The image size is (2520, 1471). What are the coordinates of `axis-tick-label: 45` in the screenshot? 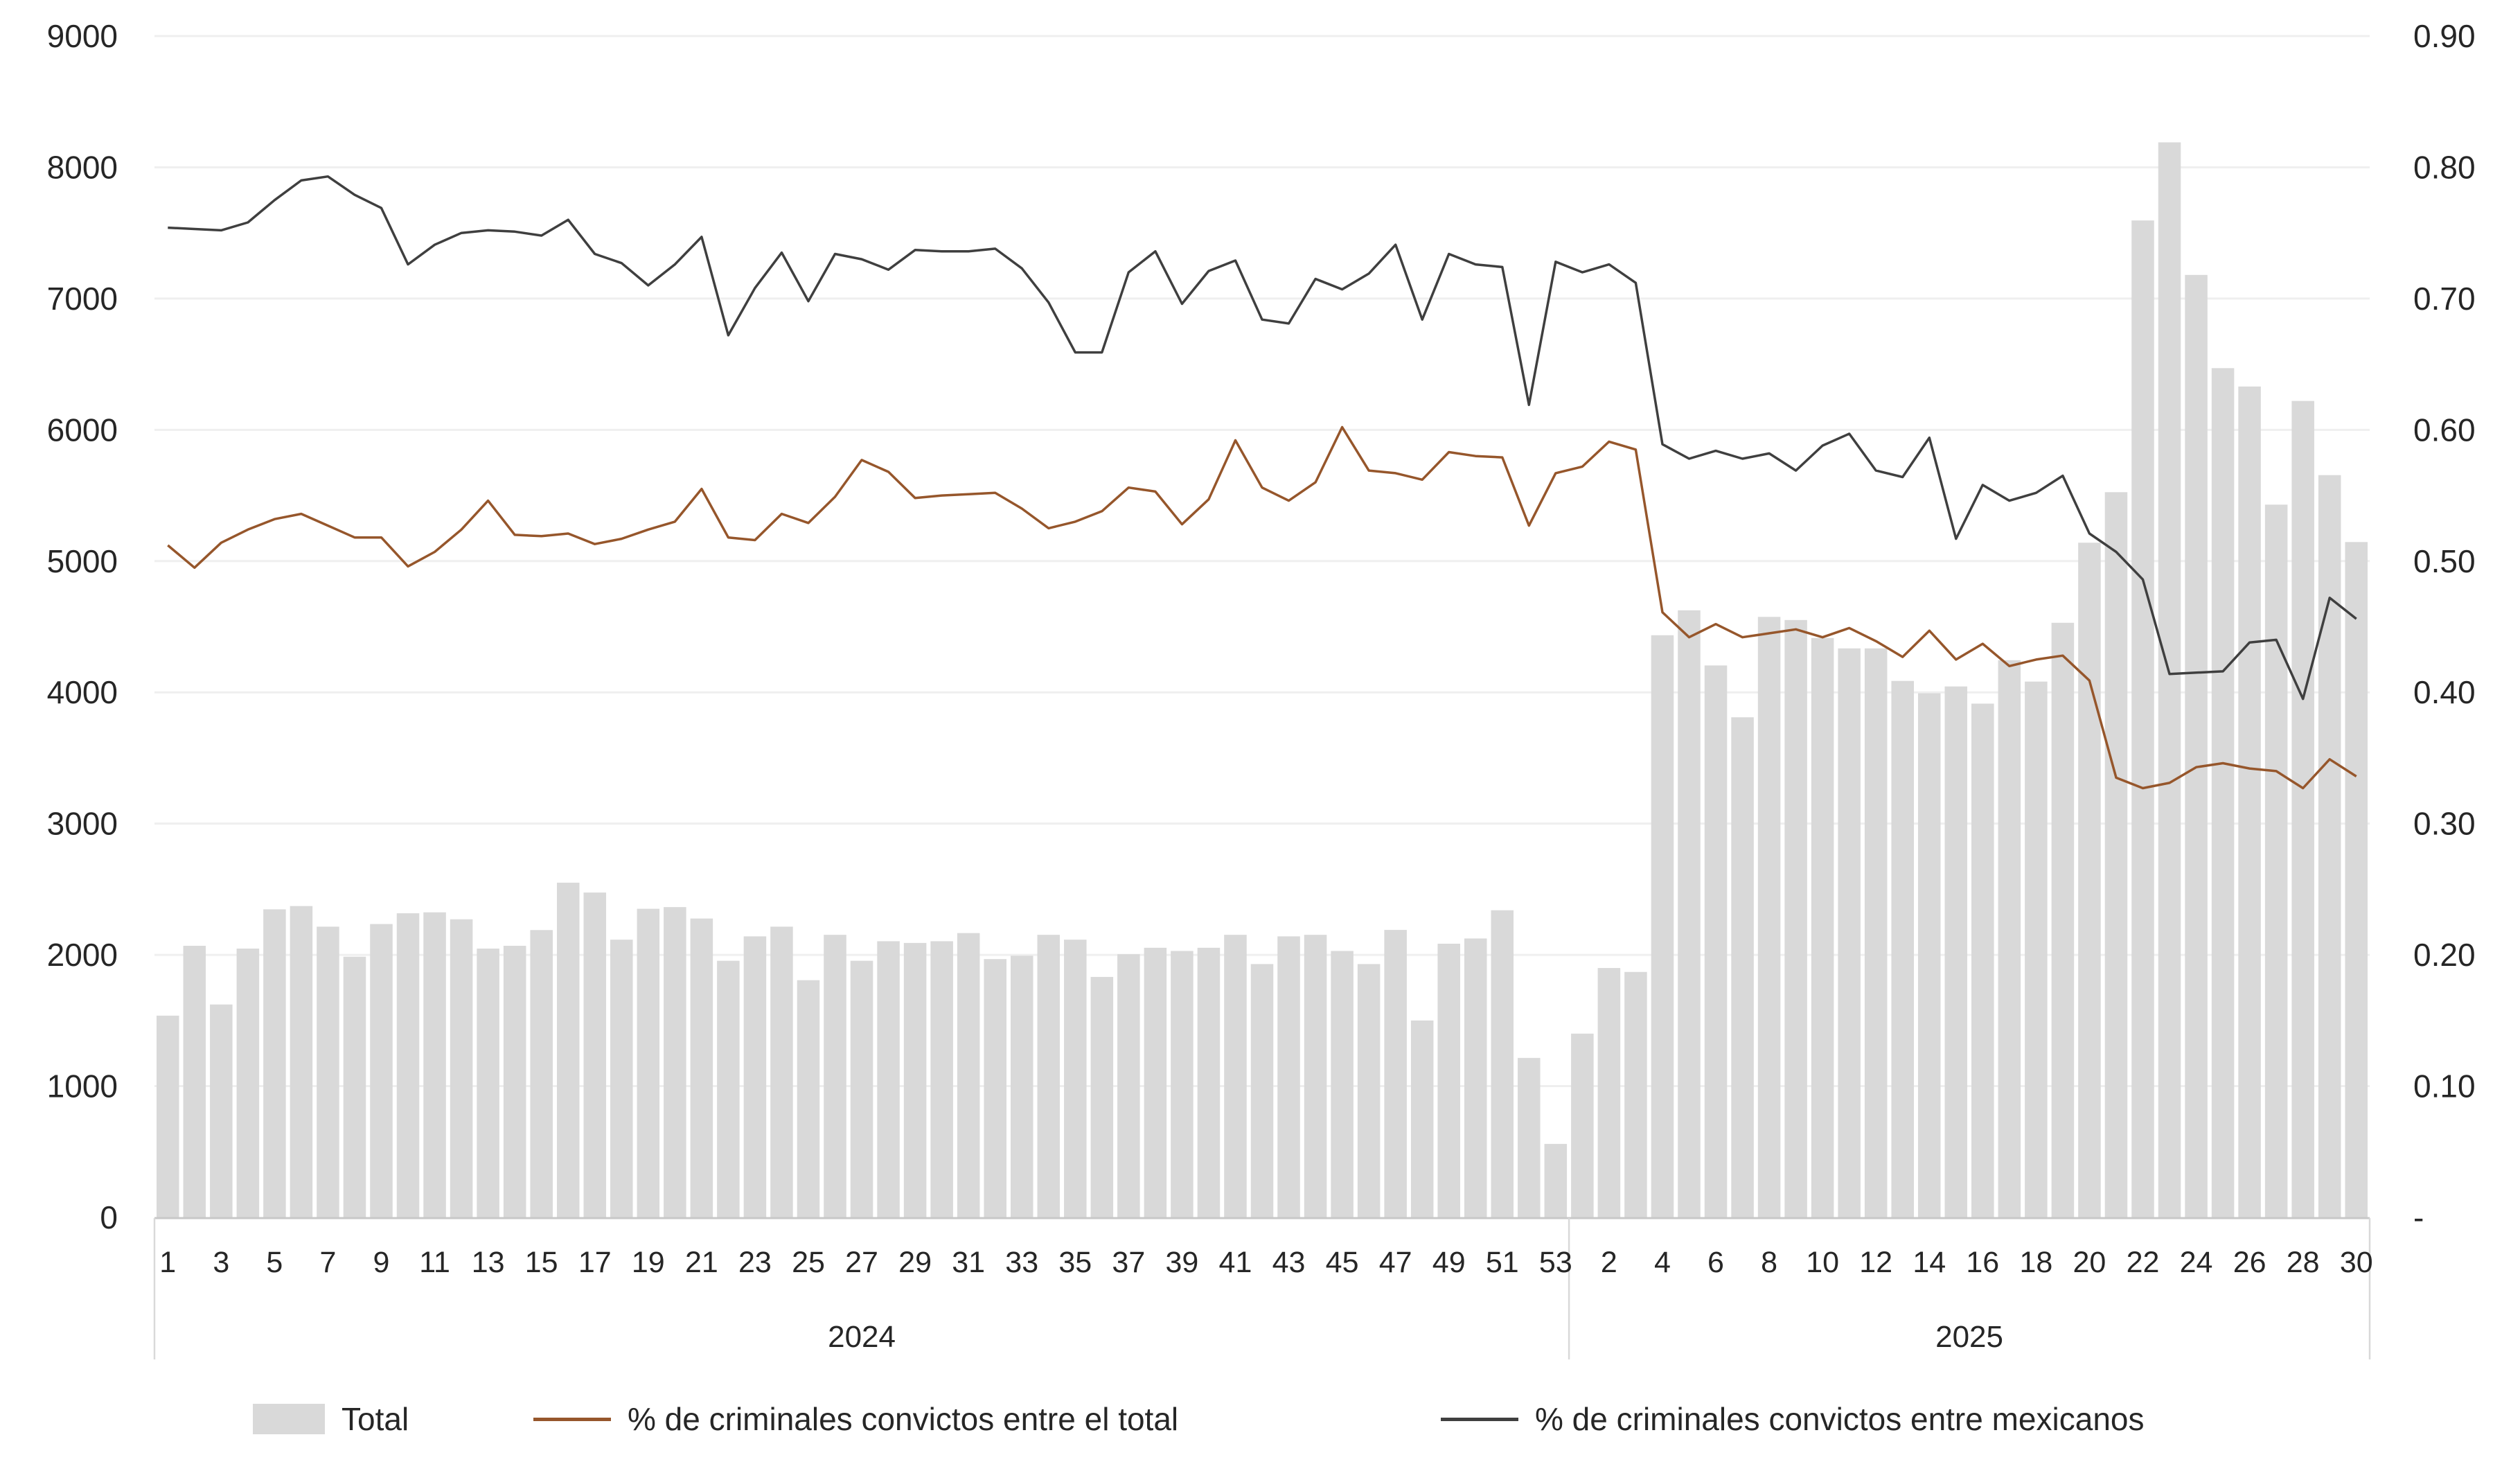 It's located at (1342, 1262).